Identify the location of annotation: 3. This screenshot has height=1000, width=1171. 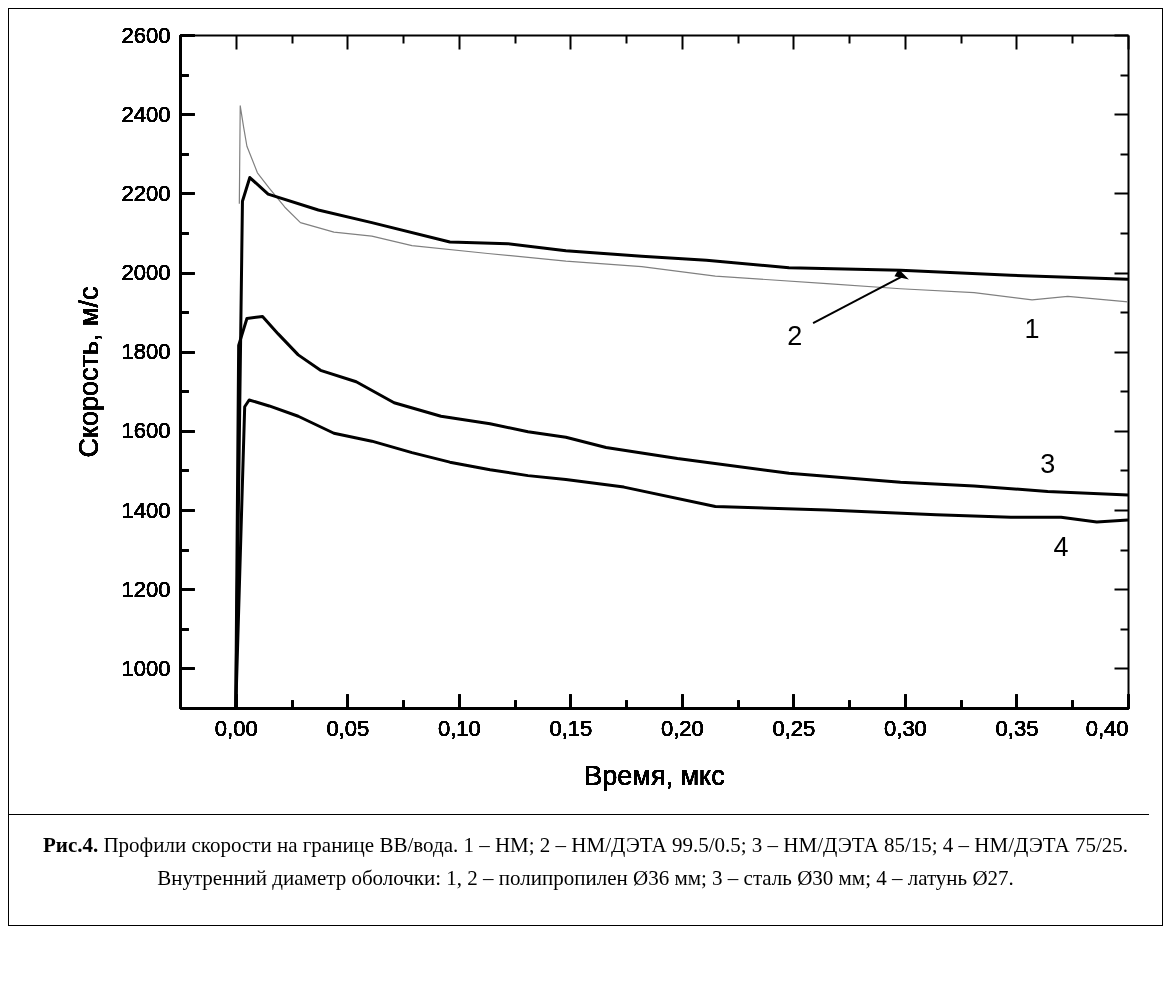
(1048, 464).